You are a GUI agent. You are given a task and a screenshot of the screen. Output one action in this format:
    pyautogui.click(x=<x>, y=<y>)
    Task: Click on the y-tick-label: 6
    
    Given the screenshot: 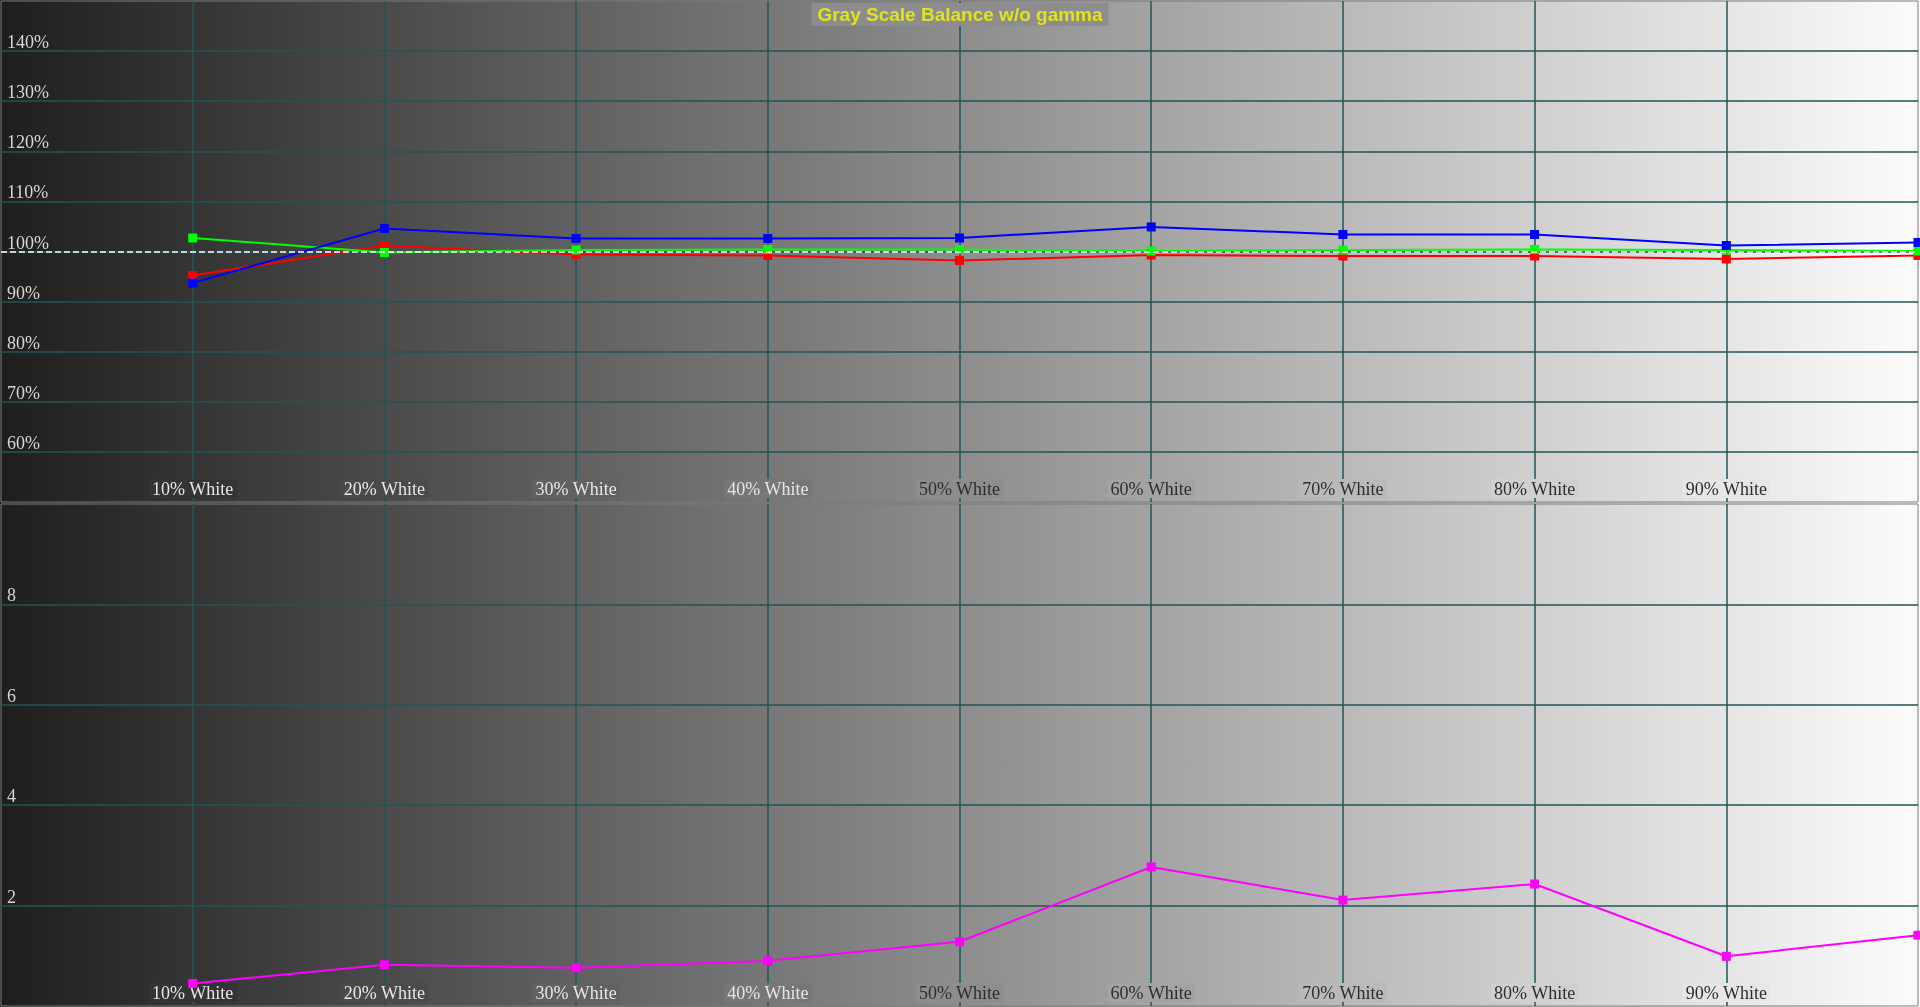 What is the action you would take?
    pyautogui.click(x=11, y=695)
    